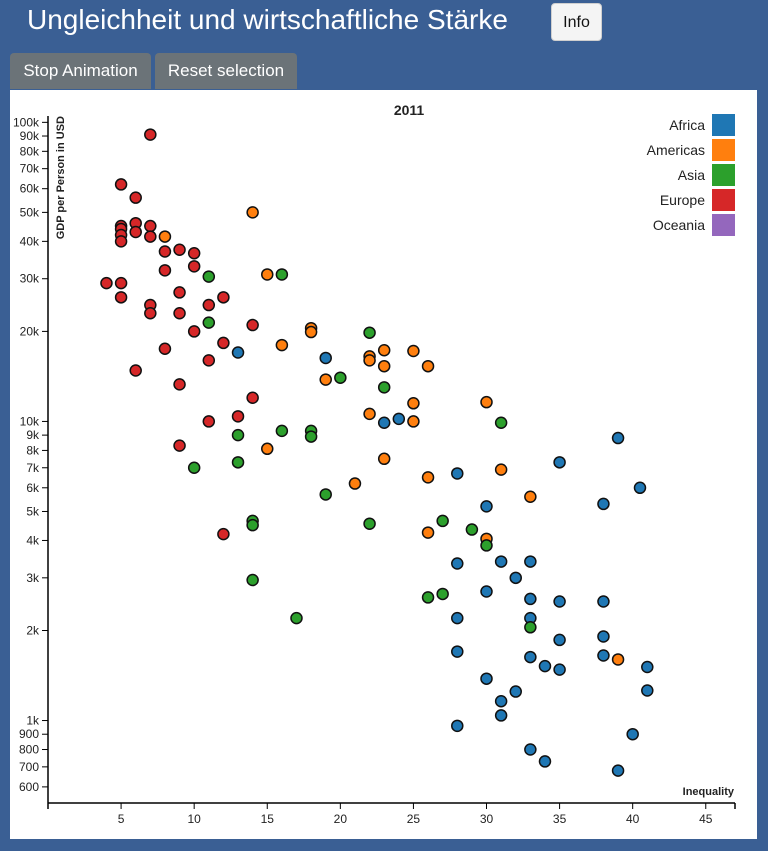 Image resolution: width=768 pixels, height=851 pixels. What do you see at coordinates (409, 110) in the screenshot?
I see `chart-title: 2011` at bounding box center [409, 110].